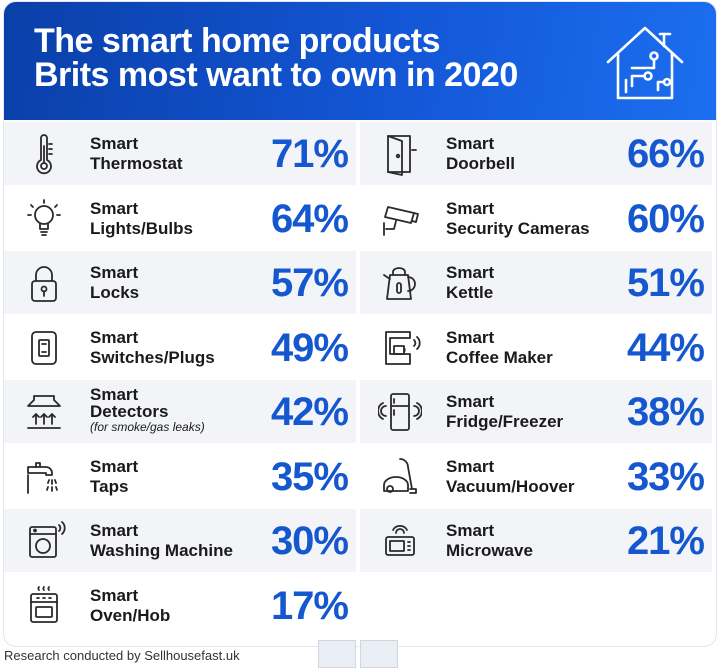 The height and width of the screenshot is (668, 720). I want to click on product-name-line-2: Vacuum/Hoover, so click(510, 486).